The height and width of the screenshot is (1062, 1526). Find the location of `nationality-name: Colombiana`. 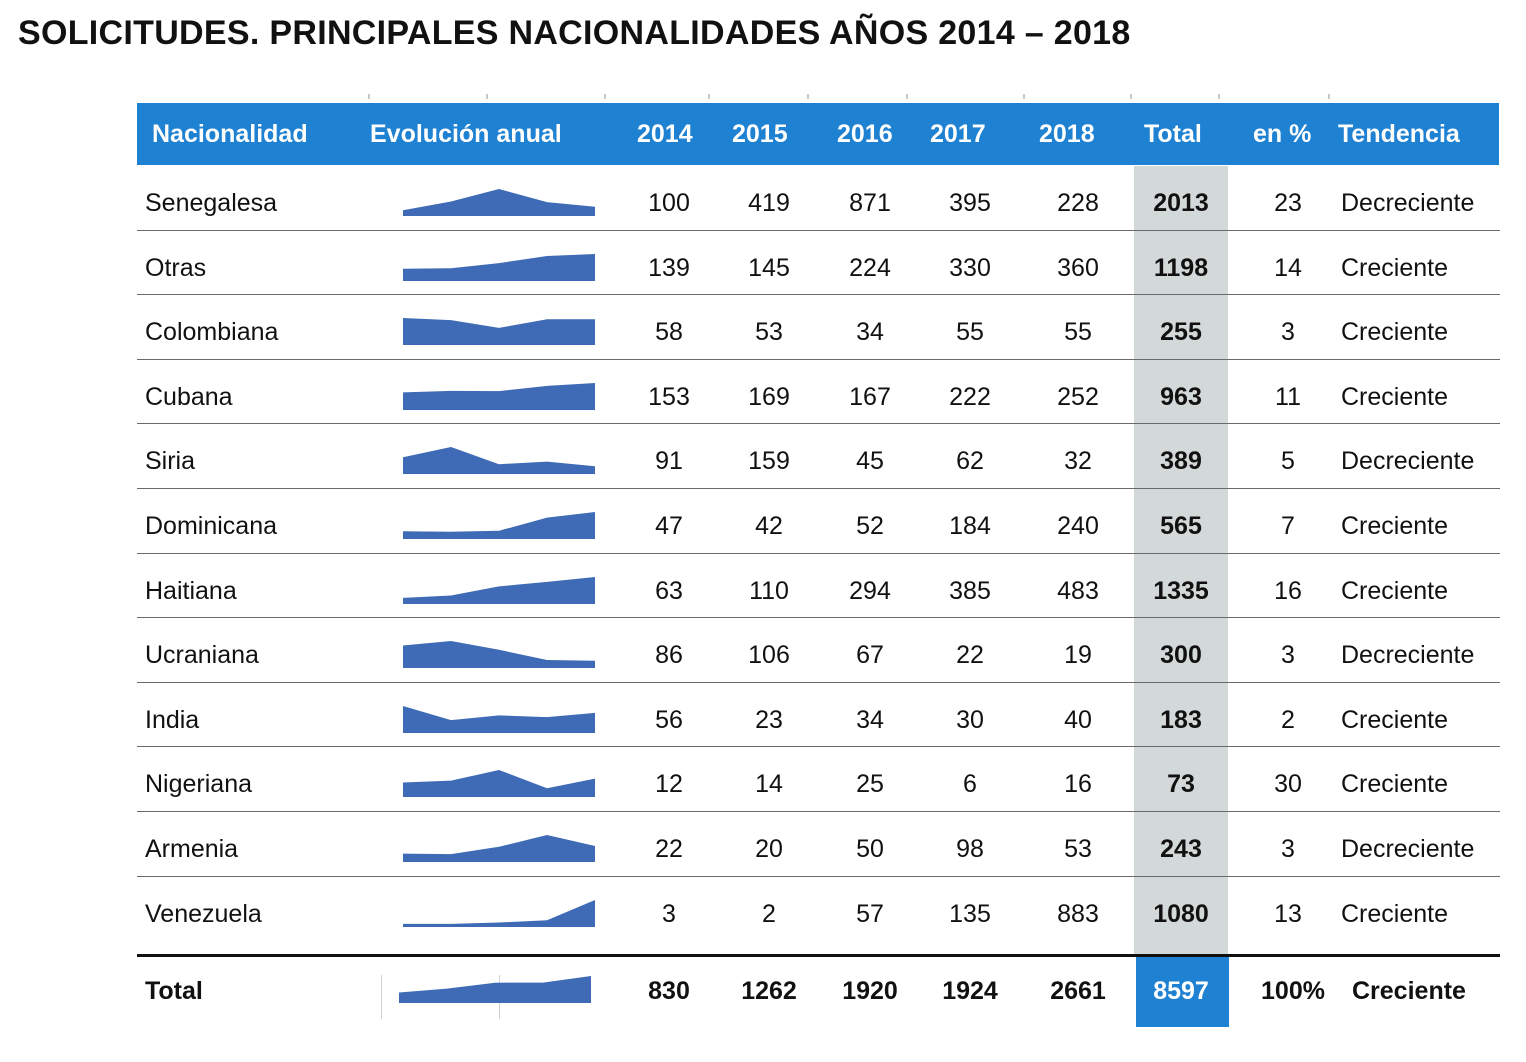

nationality-name: Colombiana is located at coordinates (212, 332).